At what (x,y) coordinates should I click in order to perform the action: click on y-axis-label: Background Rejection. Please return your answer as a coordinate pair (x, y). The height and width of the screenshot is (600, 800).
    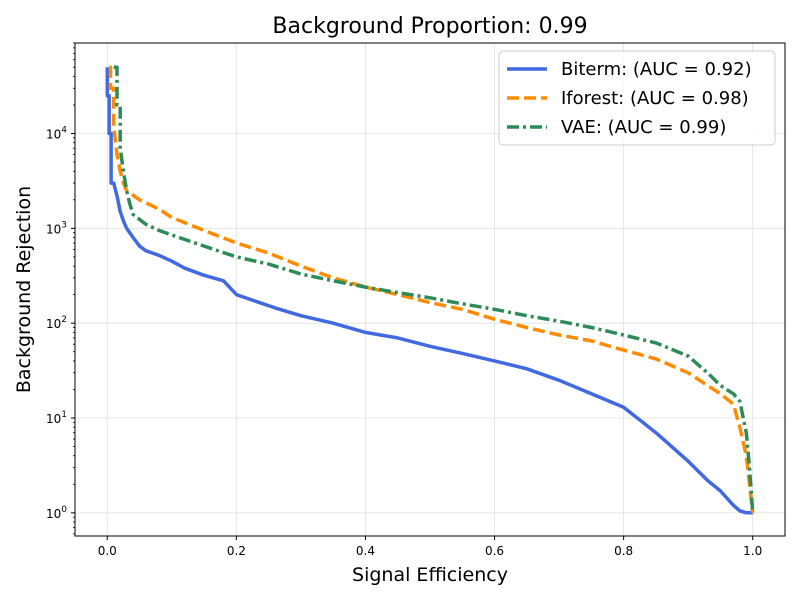
    Looking at the image, I should click on (24, 289).